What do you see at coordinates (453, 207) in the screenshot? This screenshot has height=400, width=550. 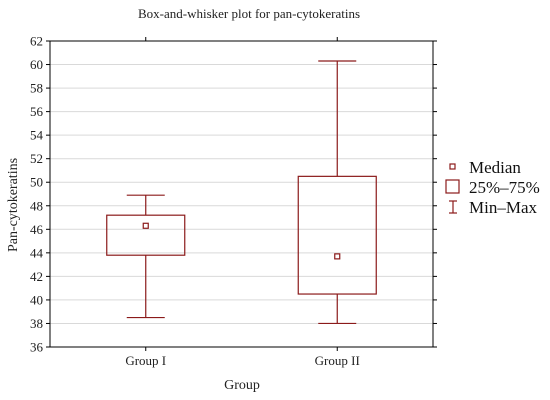 I see `legend-whisker-marker` at bounding box center [453, 207].